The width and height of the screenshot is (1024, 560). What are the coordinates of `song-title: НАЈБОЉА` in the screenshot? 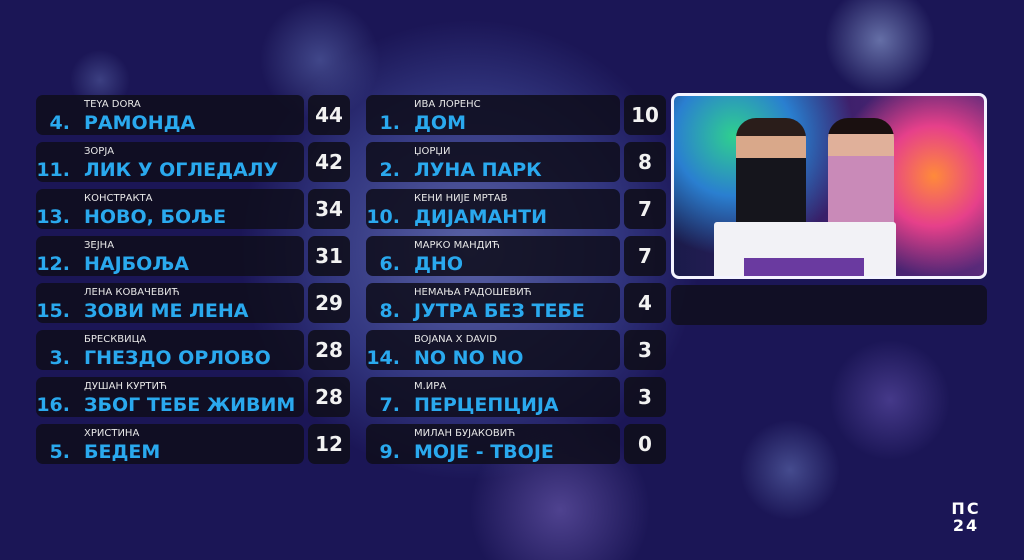 It's located at (136, 264).